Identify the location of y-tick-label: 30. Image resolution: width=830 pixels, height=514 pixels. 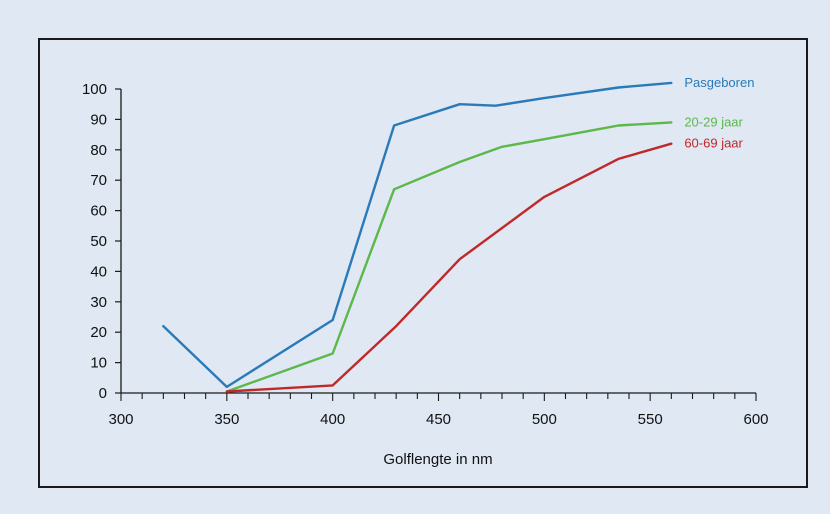
(98, 302).